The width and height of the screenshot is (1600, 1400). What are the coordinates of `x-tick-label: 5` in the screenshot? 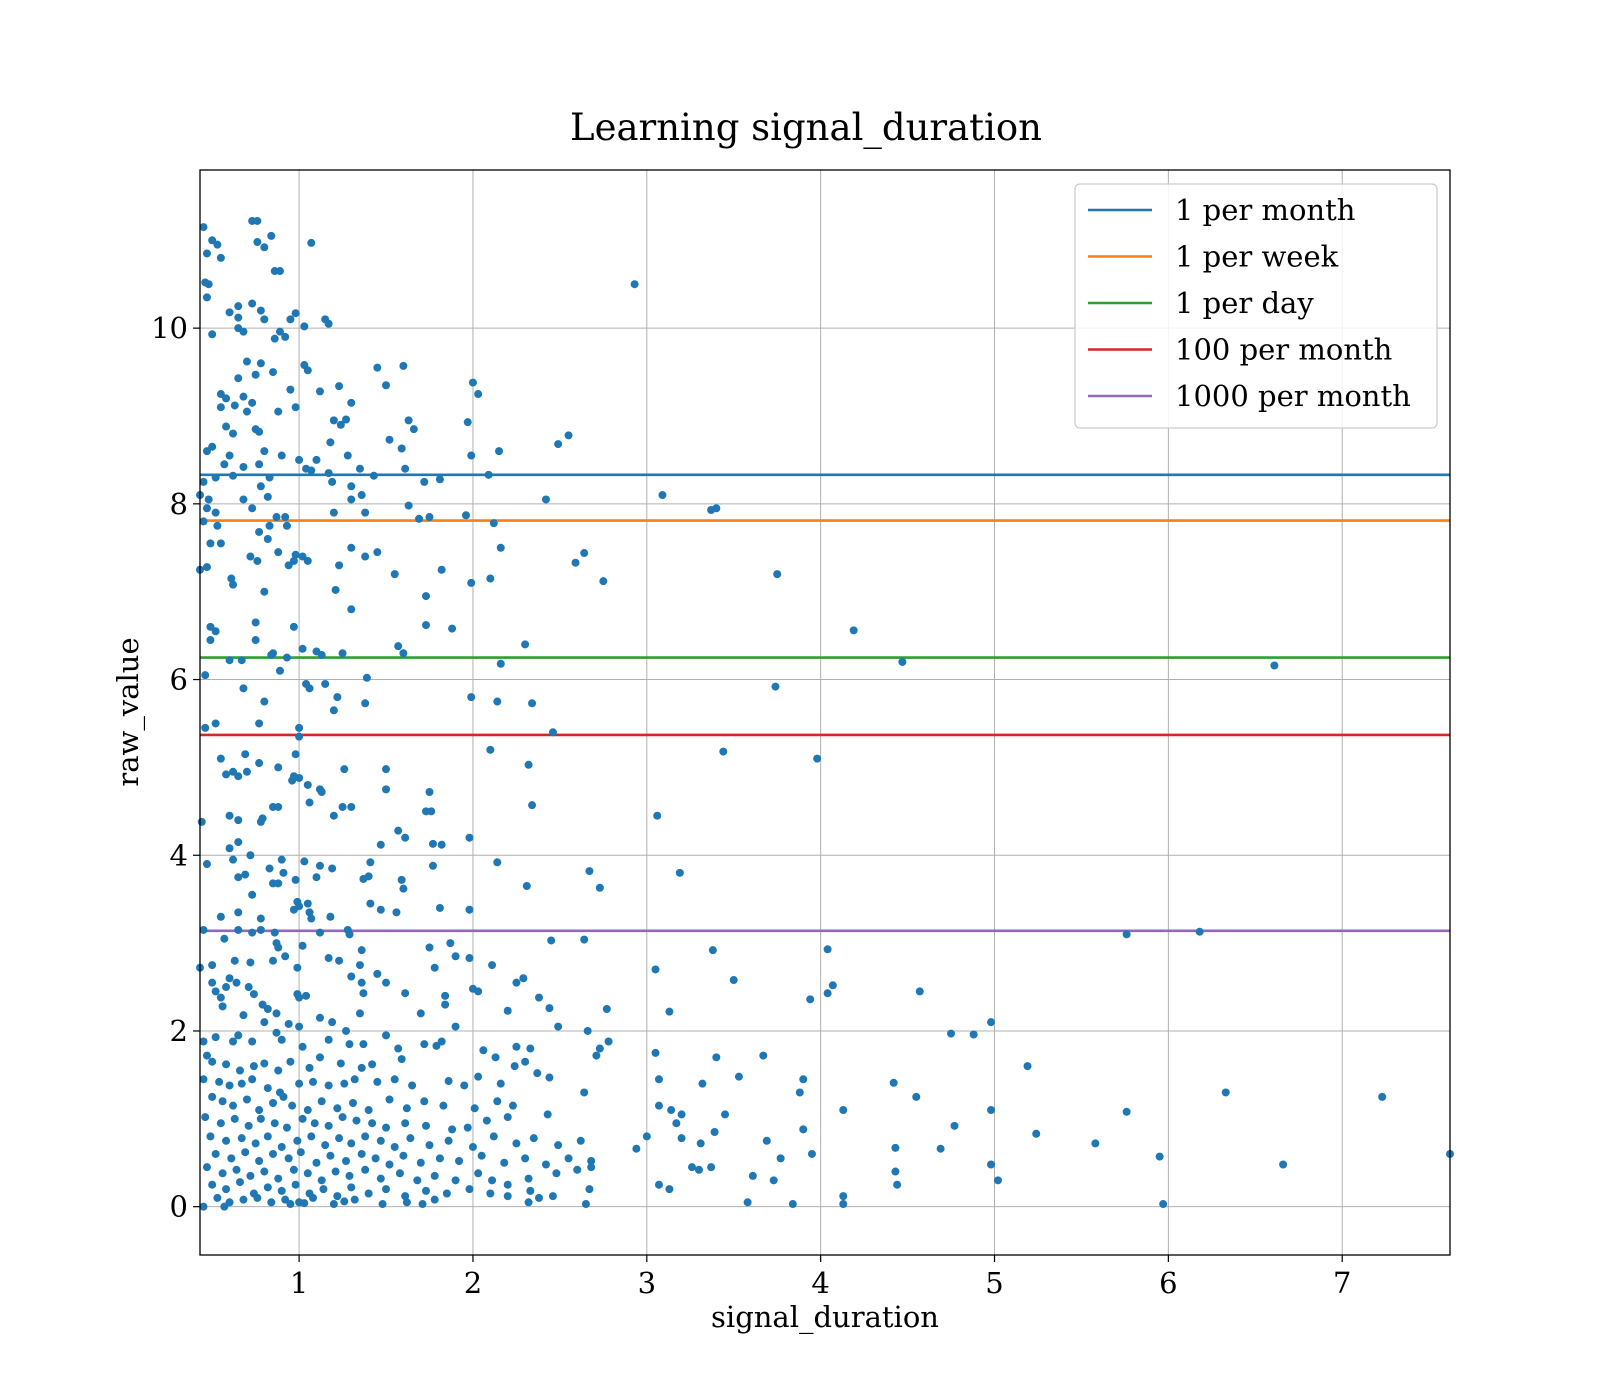 It's located at (994, 1283).